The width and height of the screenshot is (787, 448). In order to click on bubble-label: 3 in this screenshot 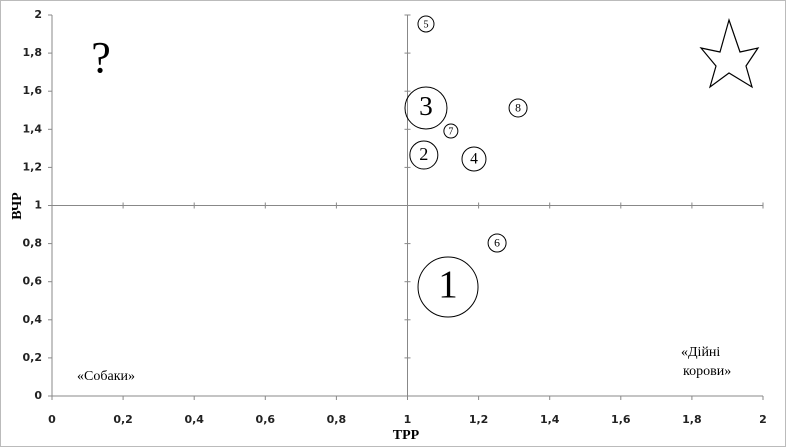, I will do `click(426, 106)`.